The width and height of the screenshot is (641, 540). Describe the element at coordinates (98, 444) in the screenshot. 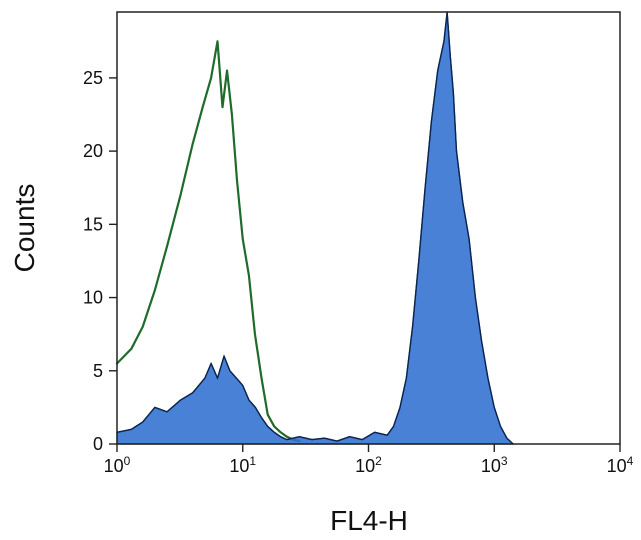

I see `y-tick-label-0: 0` at that location.